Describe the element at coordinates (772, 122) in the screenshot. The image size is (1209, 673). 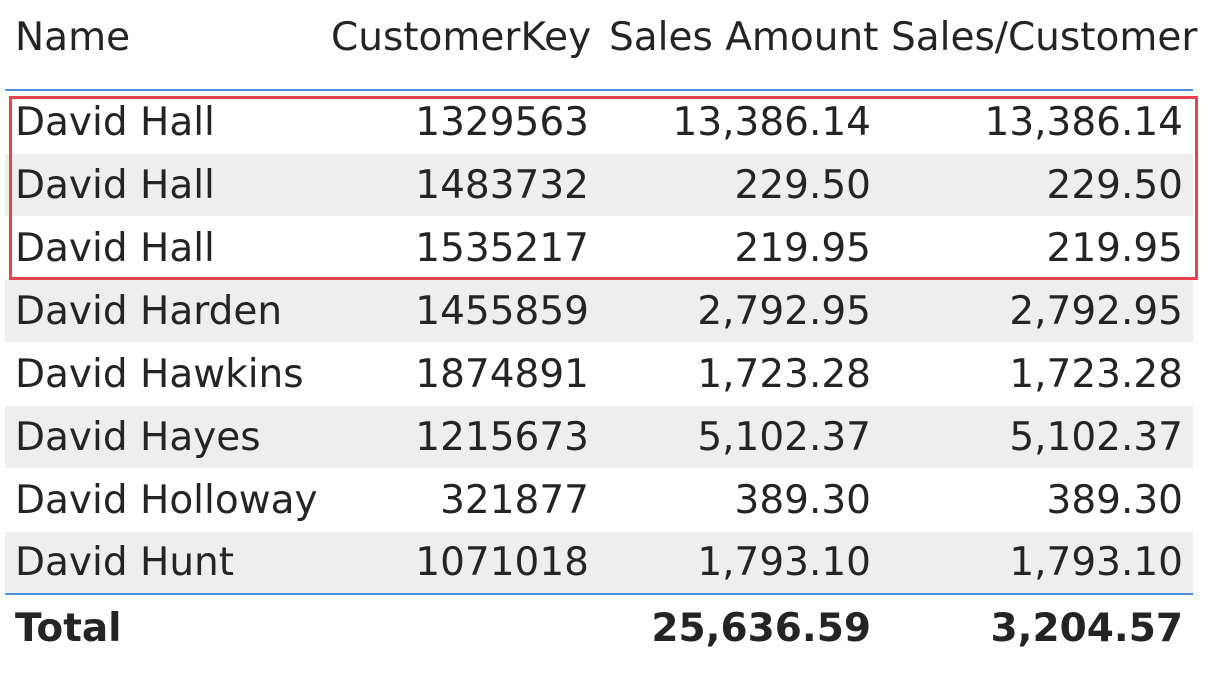
I see `cell-sales-amount: 13,386.14` at that location.